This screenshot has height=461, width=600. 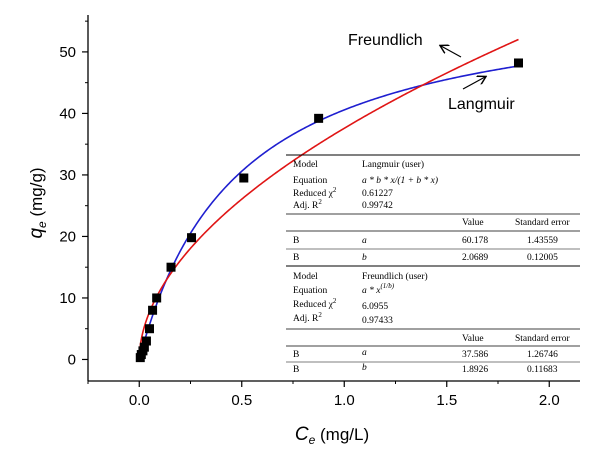 I want to click on y-tick-label: 20, so click(x=67, y=236).